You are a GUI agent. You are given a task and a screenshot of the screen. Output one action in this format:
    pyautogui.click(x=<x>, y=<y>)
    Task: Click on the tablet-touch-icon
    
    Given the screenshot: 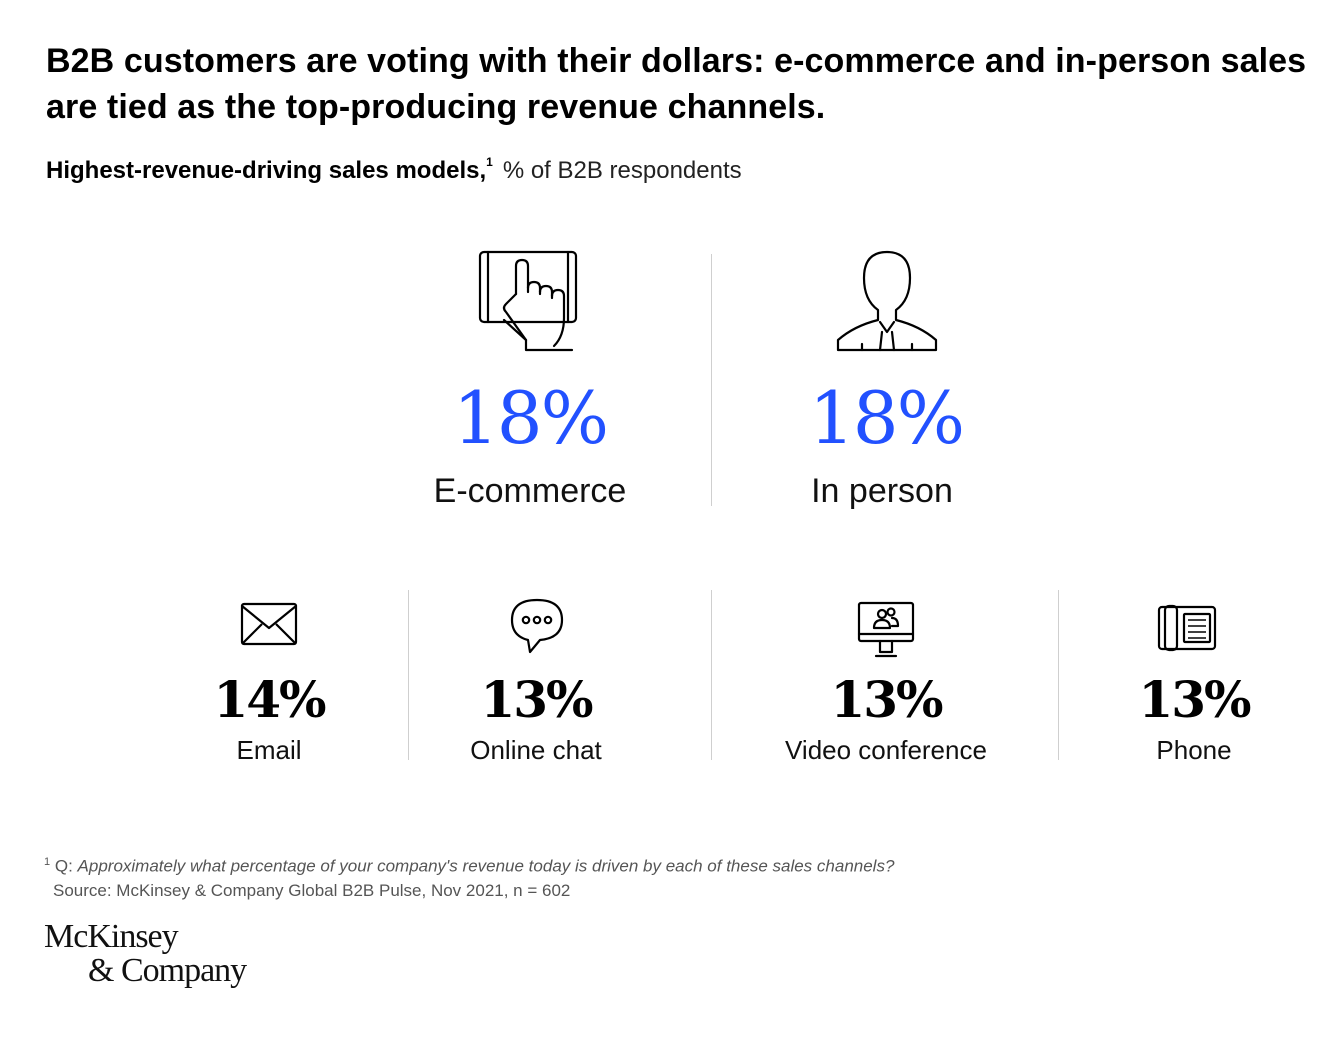 What is the action you would take?
    pyautogui.click(x=531, y=300)
    